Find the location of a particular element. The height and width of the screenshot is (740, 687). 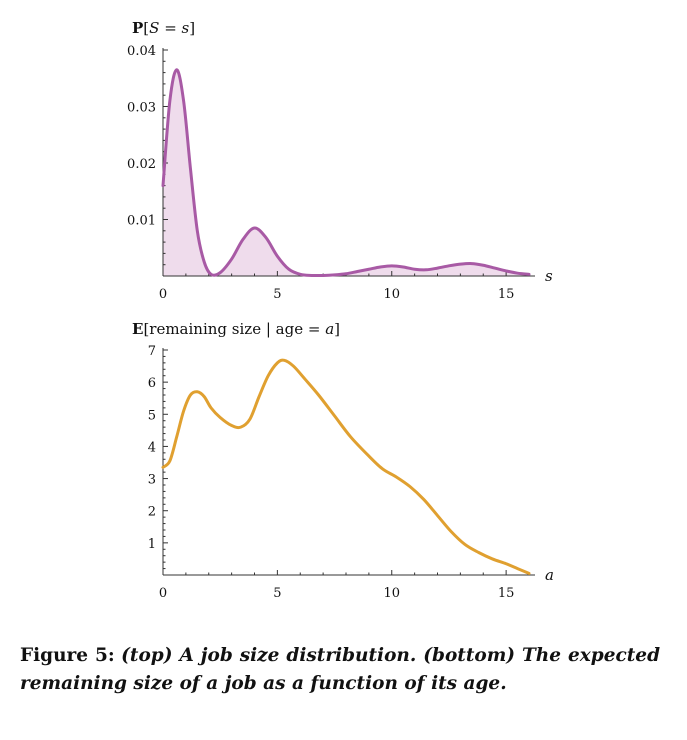

caption-label: Figure 5: is located at coordinates (67, 655).